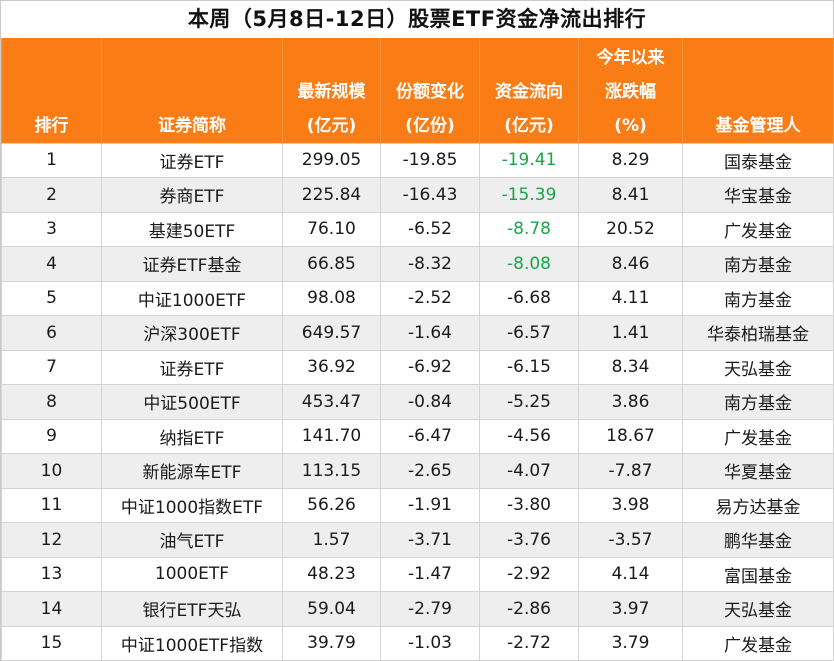  I want to click on header-label: 排行, so click(51, 125).